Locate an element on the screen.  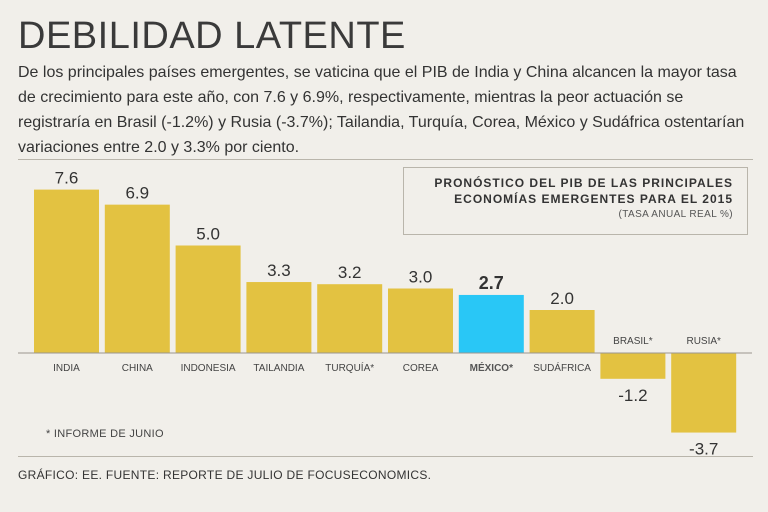
bar-turquía is located at coordinates (350, 318).